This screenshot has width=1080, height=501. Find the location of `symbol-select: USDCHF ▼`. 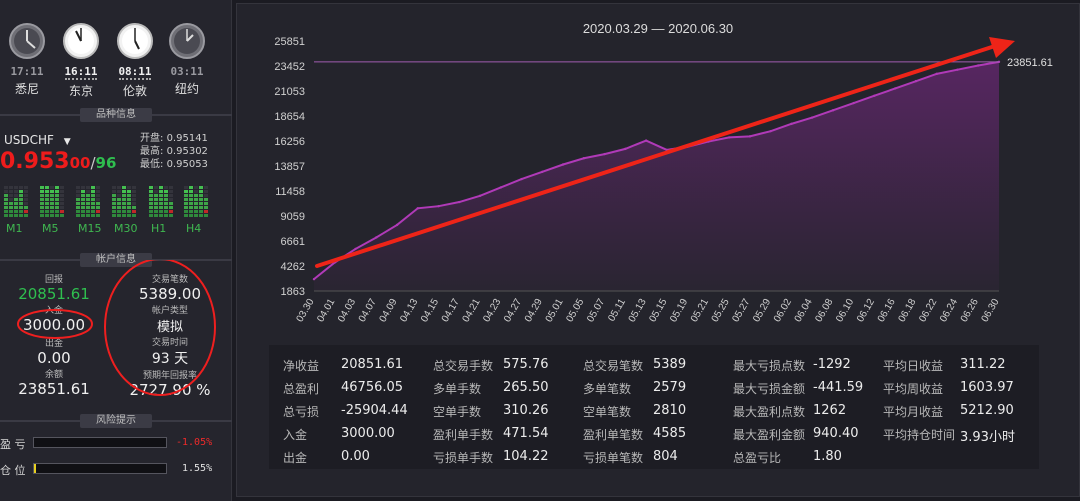

symbol-select: USDCHF ▼ is located at coordinates (37, 140).